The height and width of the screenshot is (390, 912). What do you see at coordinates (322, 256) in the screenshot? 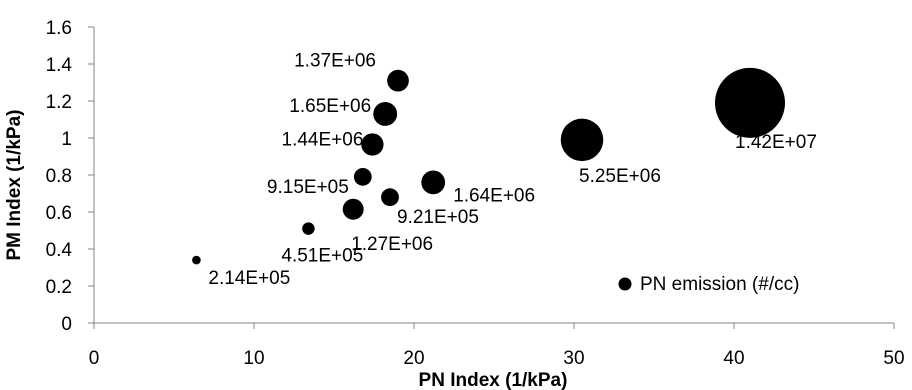
I see `bubble-label: 4.51E+05` at bounding box center [322, 256].